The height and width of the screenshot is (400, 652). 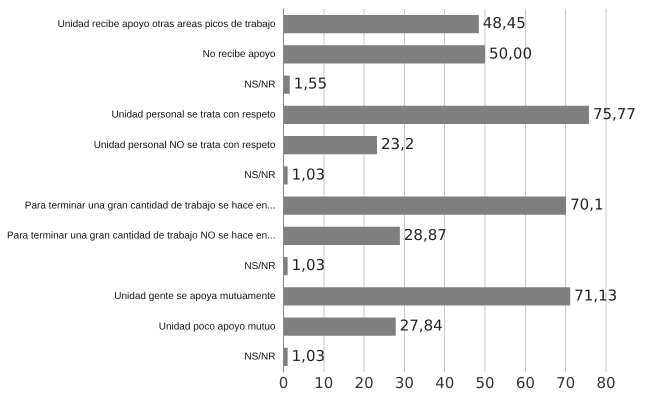 I want to click on data-label: 23,2, so click(x=397, y=144).